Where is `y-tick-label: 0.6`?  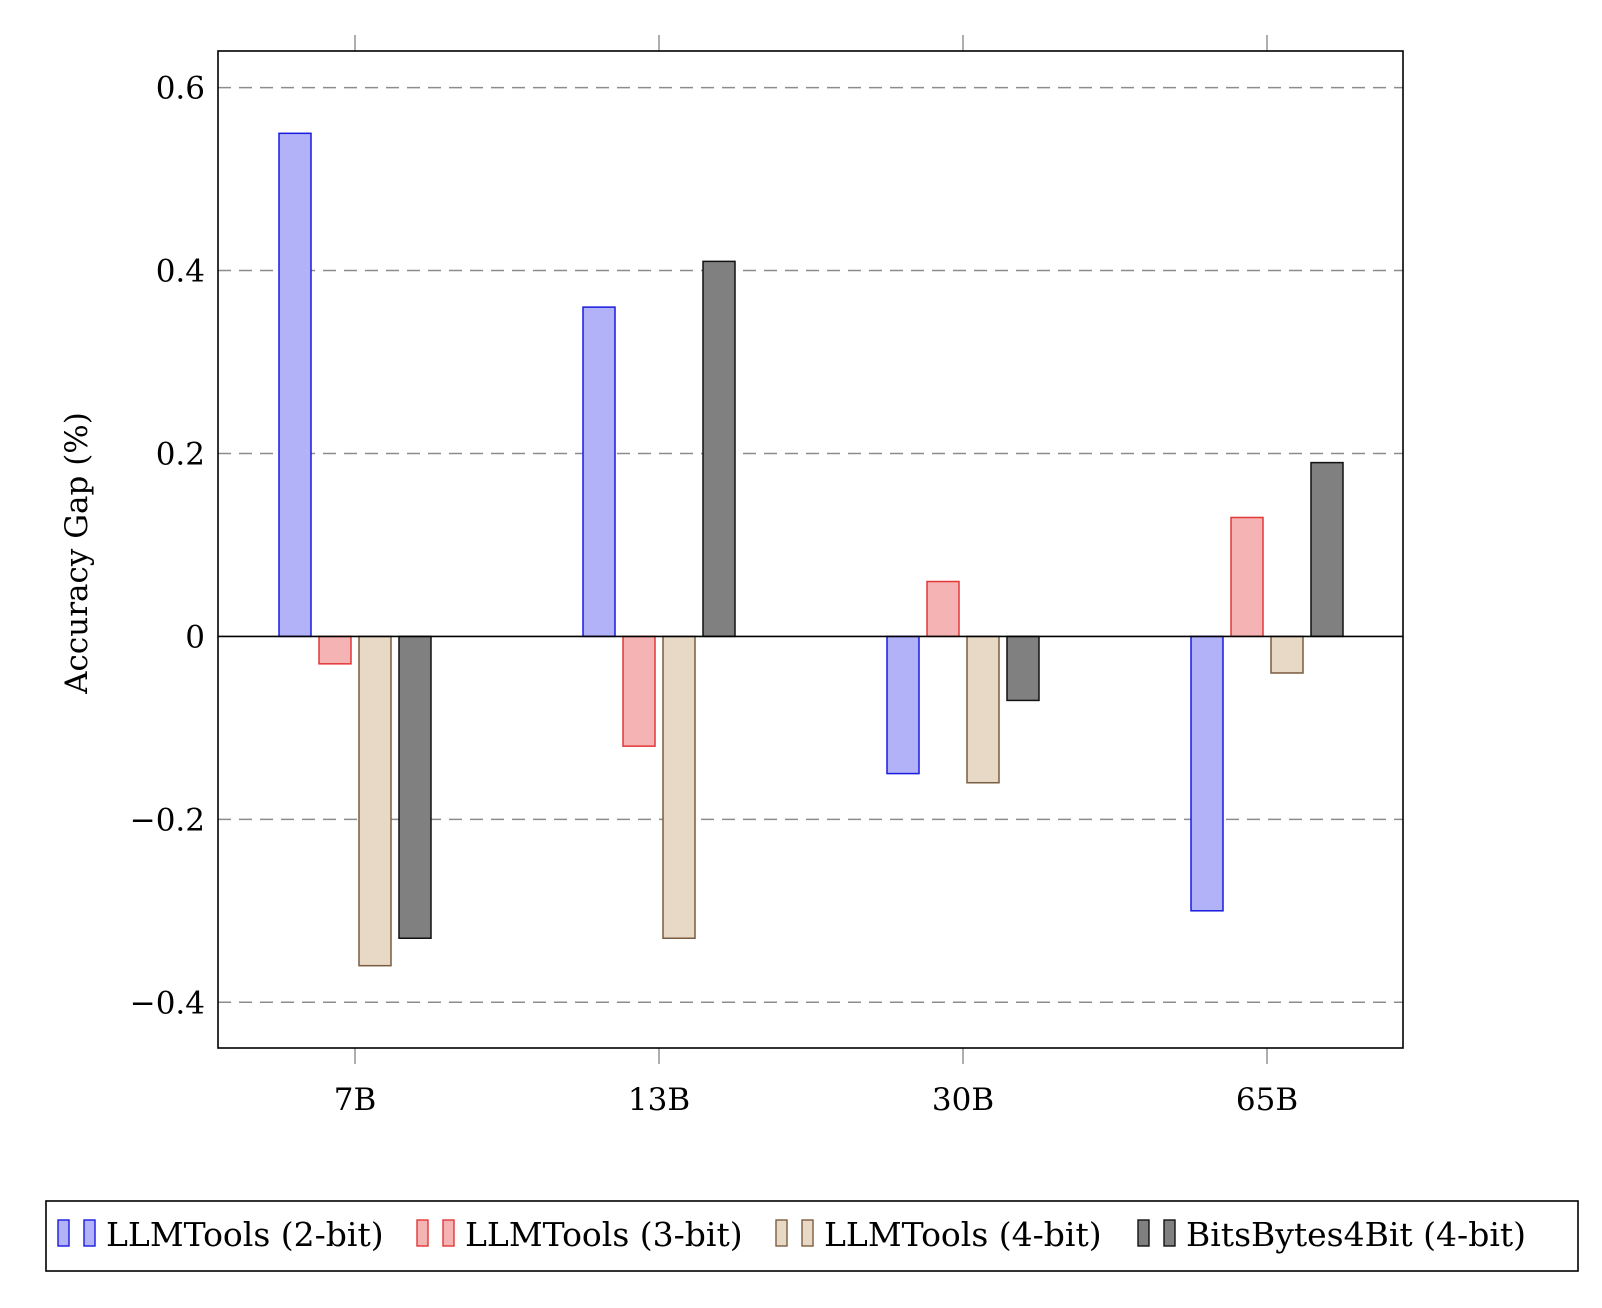 y-tick-label: 0.6 is located at coordinates (180, 89).